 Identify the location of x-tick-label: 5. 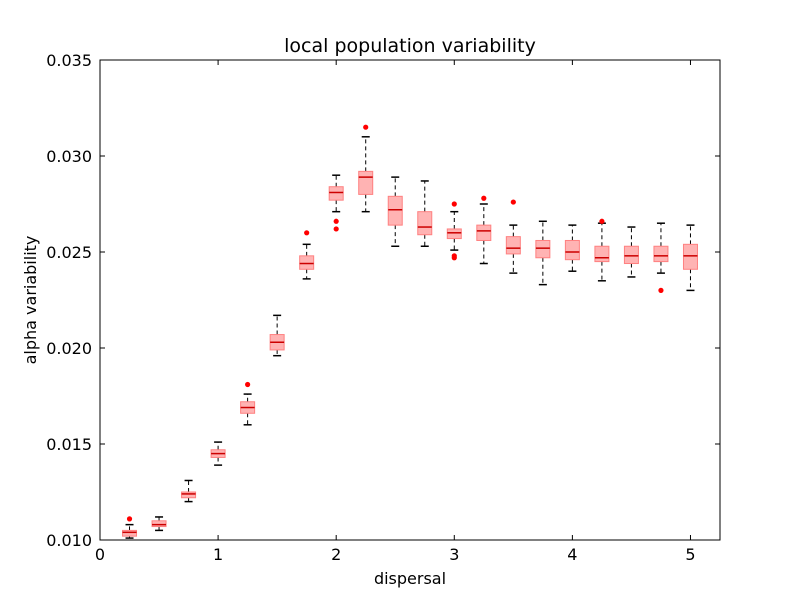
(690, 554).